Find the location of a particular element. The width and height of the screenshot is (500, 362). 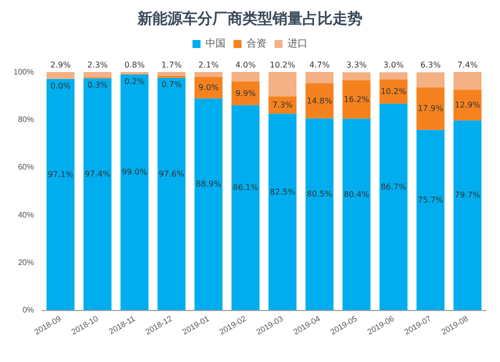

data-label: 12.9% is located at coordinates (467, 105).